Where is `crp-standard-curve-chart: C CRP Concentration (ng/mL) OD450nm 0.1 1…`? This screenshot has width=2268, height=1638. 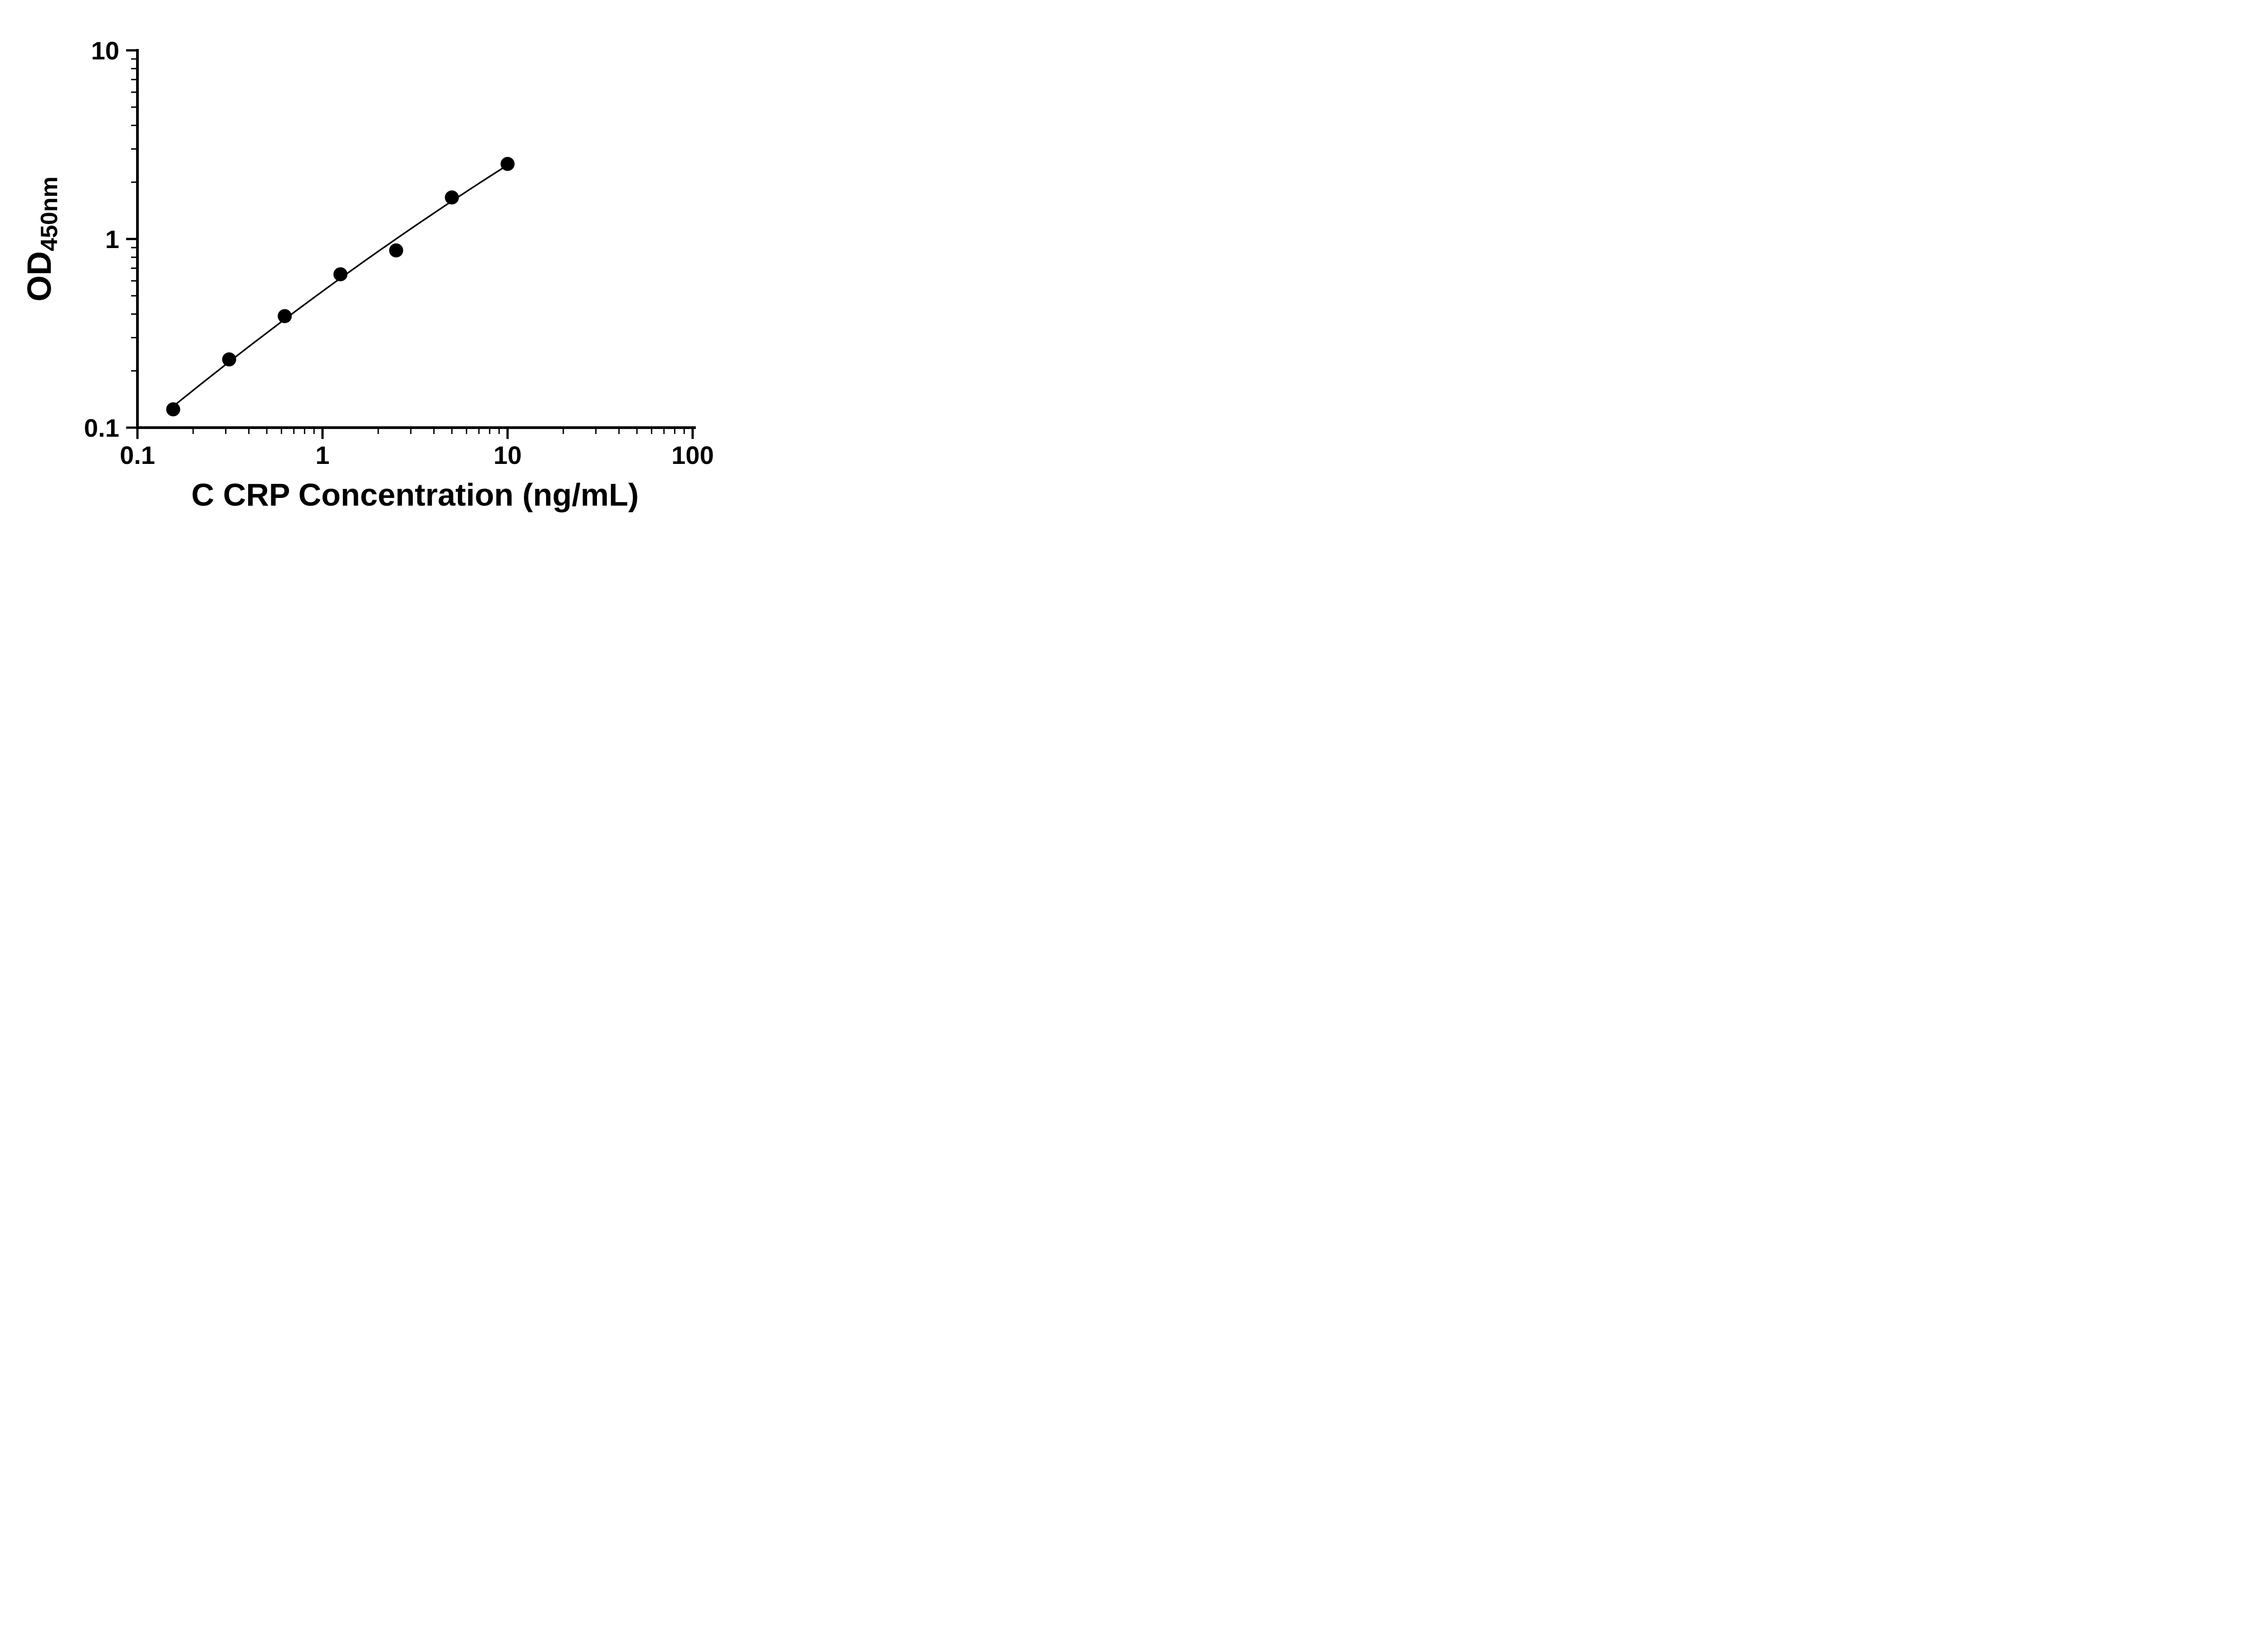 crp-standard-curve-chart: C CRP Concentration (ng/mL) OD450nm 0.1 1… is located at coordinates (367, 274).